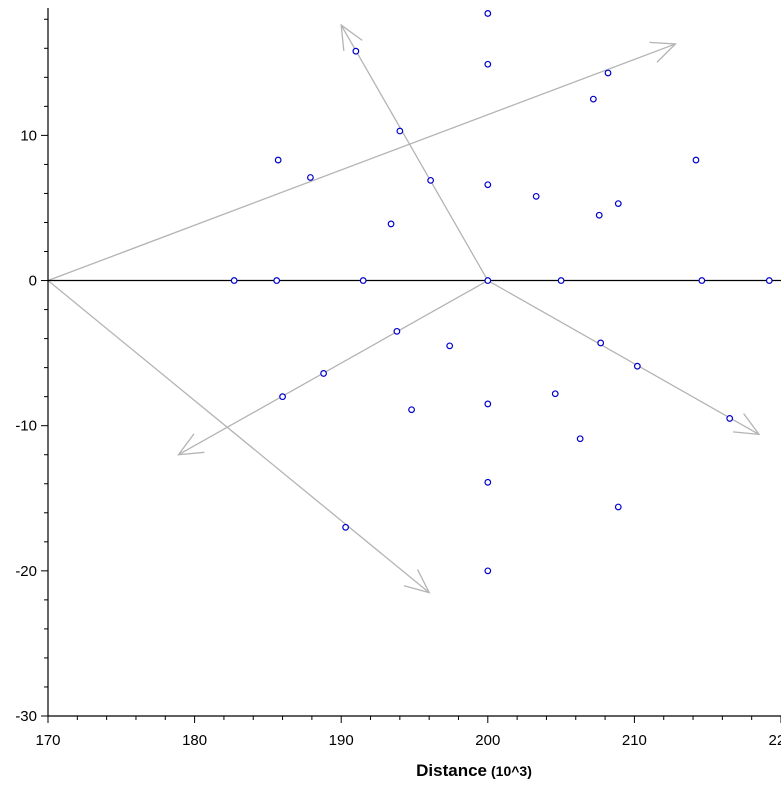  I want to click on y-tick-label: -20, so click(26, 571).